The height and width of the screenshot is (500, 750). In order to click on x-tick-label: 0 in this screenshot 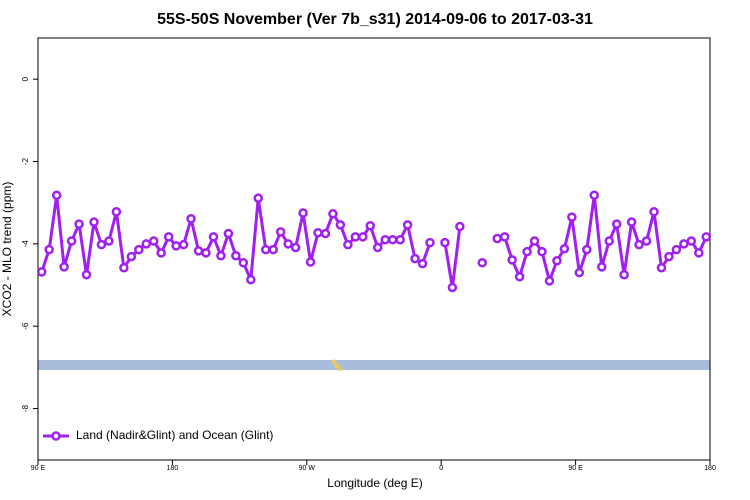, I will do `click(441, 468)`.